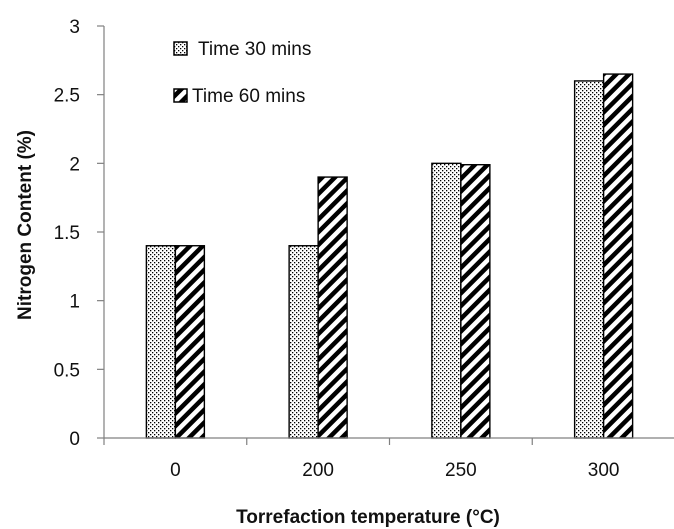  Describe the element at coordinates (25, 225) in the screenshot. I see `y-axis-title: Nitrogen Content (%)` at that location.